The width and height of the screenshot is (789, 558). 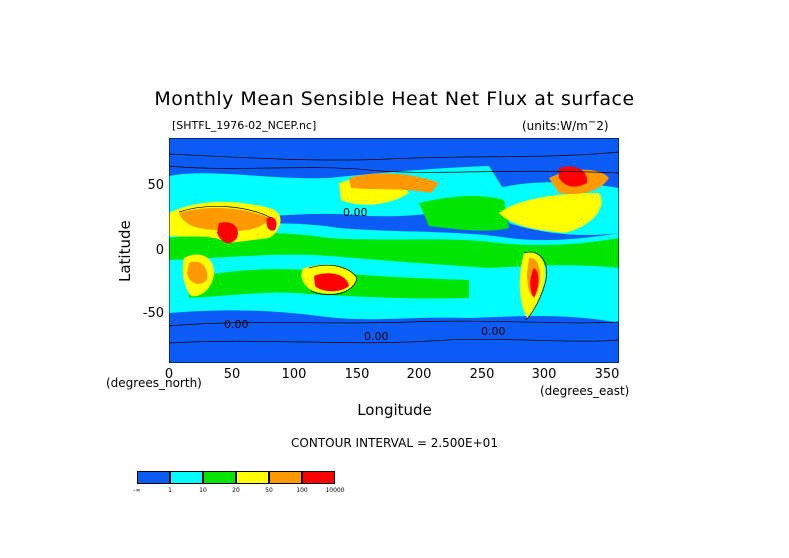 I want to click on file-label: [SHTFL_1976-02_NCEP.nc], so click(x=244, y=125).